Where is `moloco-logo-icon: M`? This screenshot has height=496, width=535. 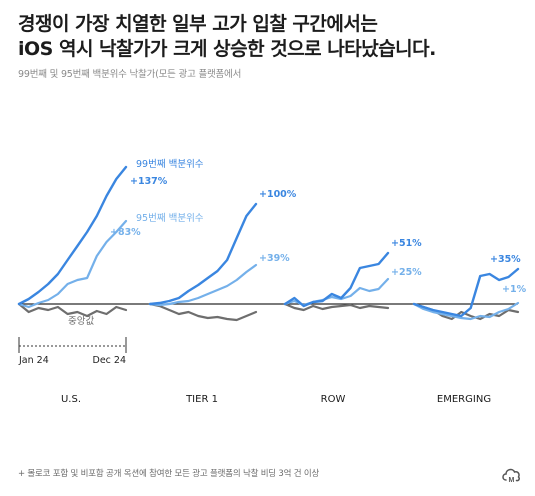 moloco-logo-icon: M is located at coordinates (511, 476).